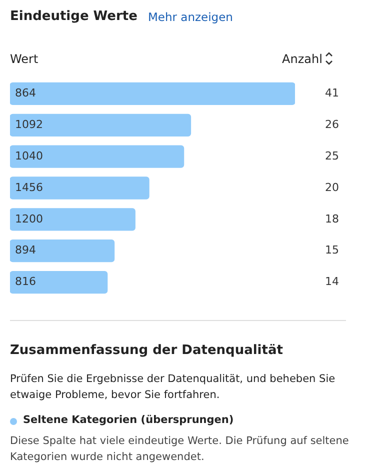  Describe the element at coordinates (146, 350) in the screenshot. I see `text: Zusammenfassung der Datenqualität` at that location.